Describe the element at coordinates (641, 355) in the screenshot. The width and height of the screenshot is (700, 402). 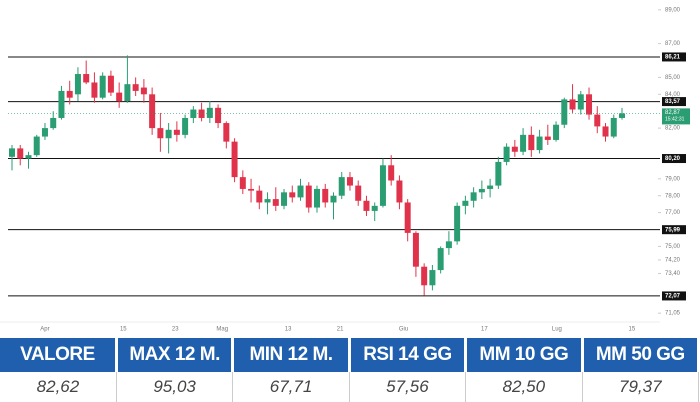
I see `header-cell: MM 50 GG` at that location.